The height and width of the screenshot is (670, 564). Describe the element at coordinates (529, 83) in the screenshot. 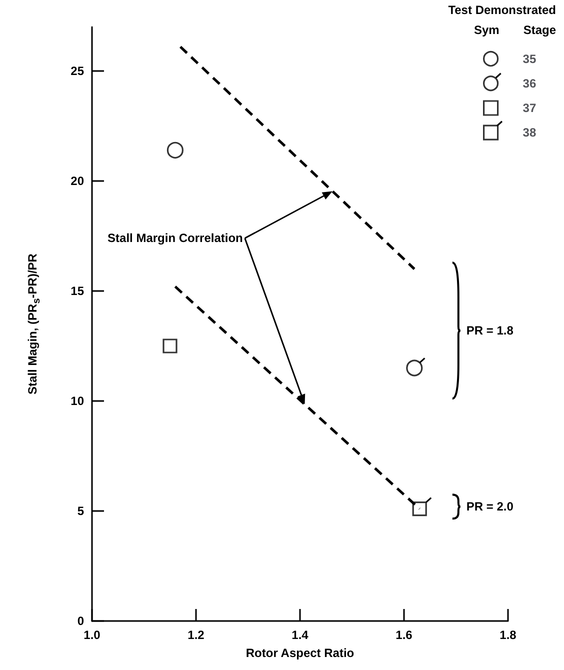

I see `legend-label: 36` at that location.